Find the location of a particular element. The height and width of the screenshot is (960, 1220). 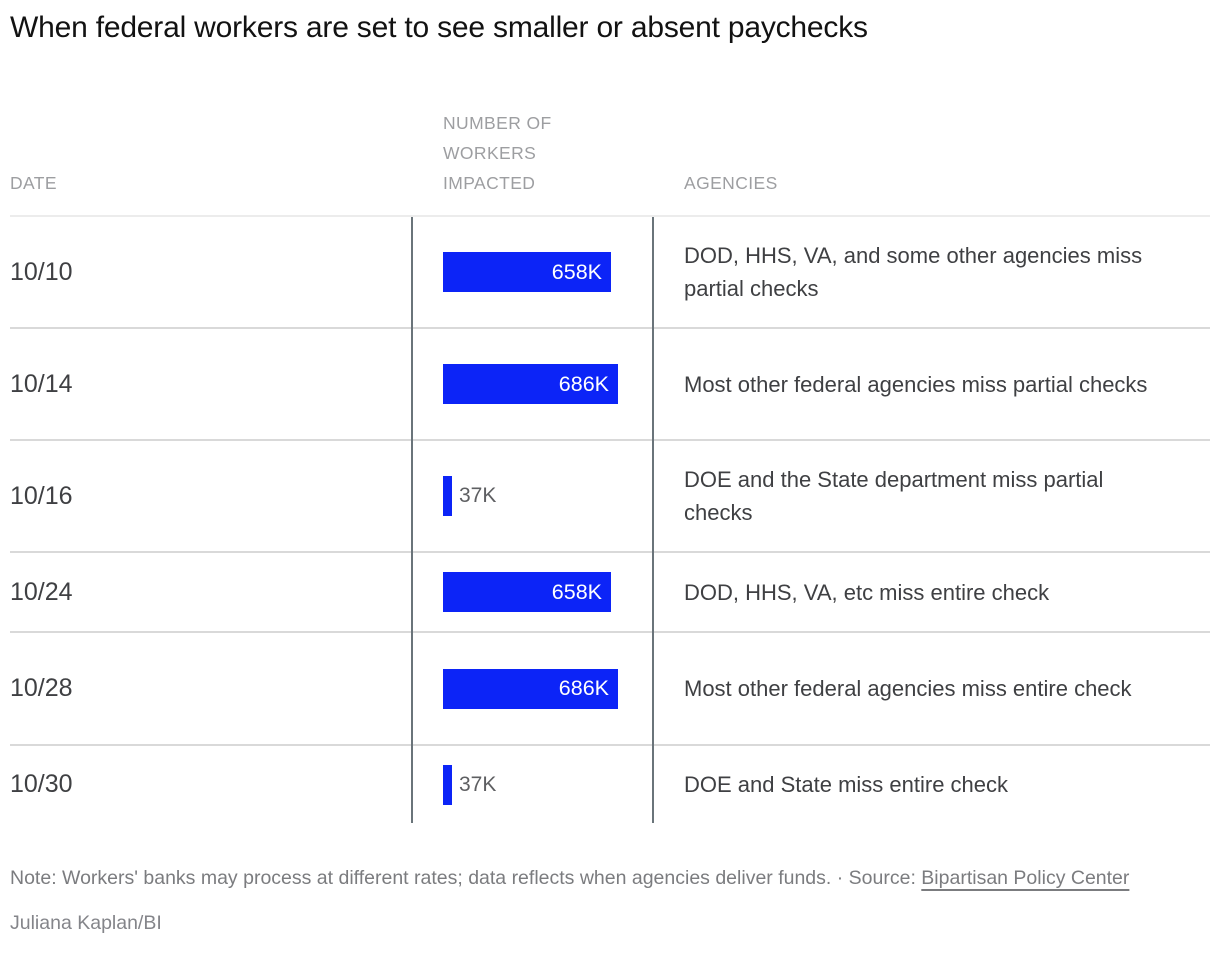

agencies-cell: DOE and State miss entire check is located at coordinates (846, 784).